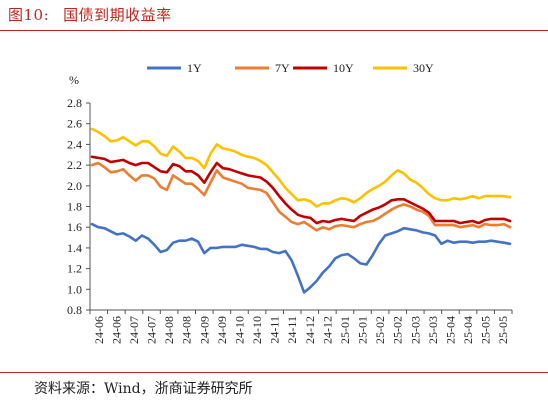 This screenshot has height=401, width=548. Describe the element at coordinates (74, 186) in the screenshot. I see `y-tick-label: 2.0` at that location.